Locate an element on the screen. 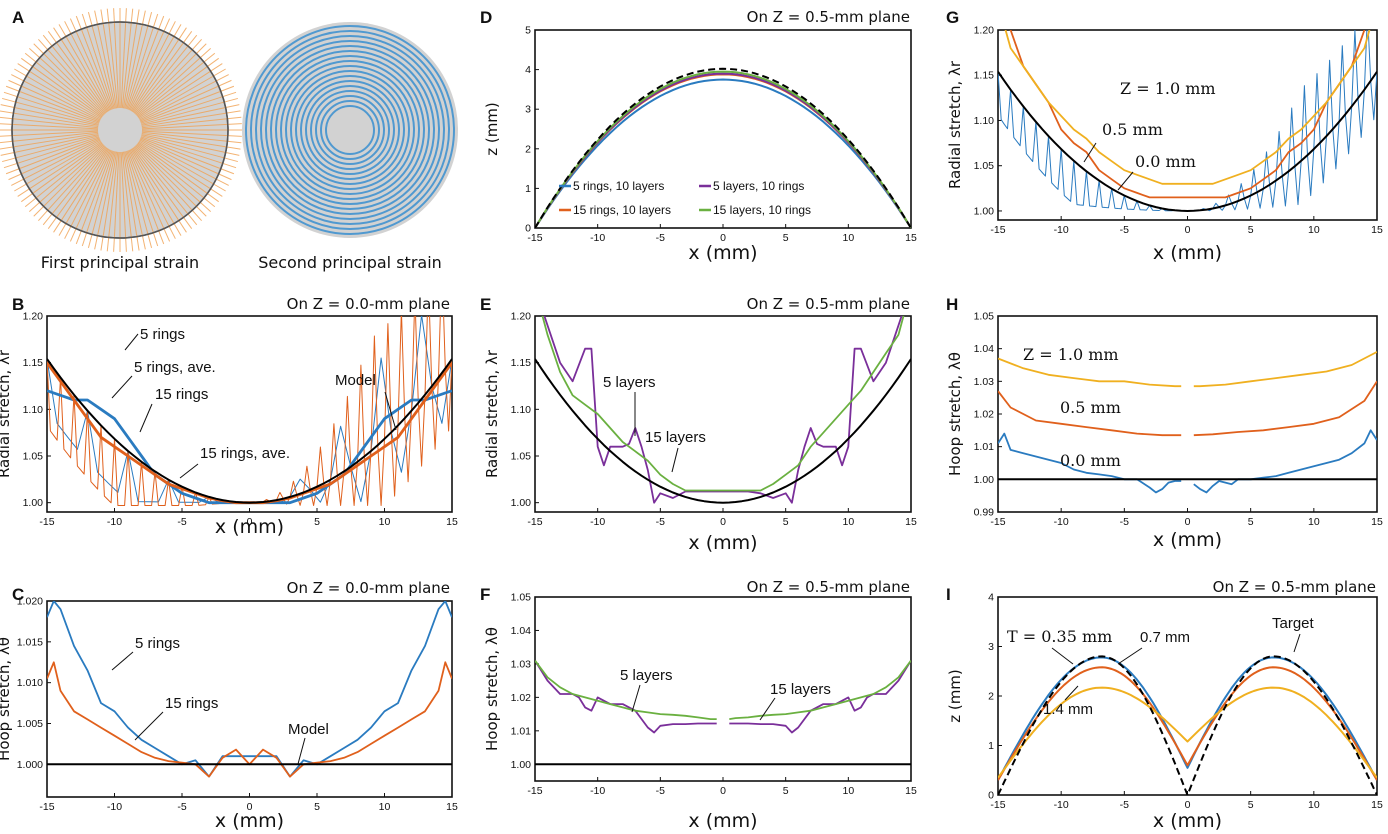  second-principal-strain-image is located at coordinates (350, 130).